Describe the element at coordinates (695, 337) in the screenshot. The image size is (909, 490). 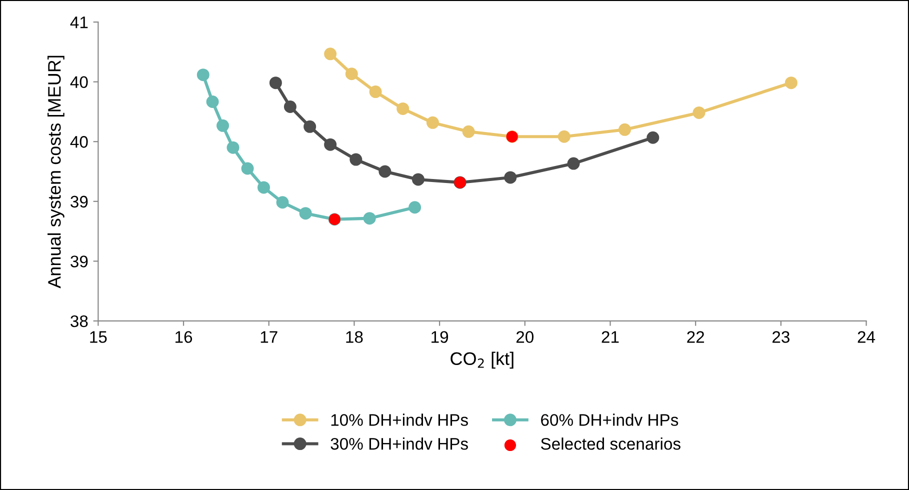
I see `x-tick-label: 22` at that location.